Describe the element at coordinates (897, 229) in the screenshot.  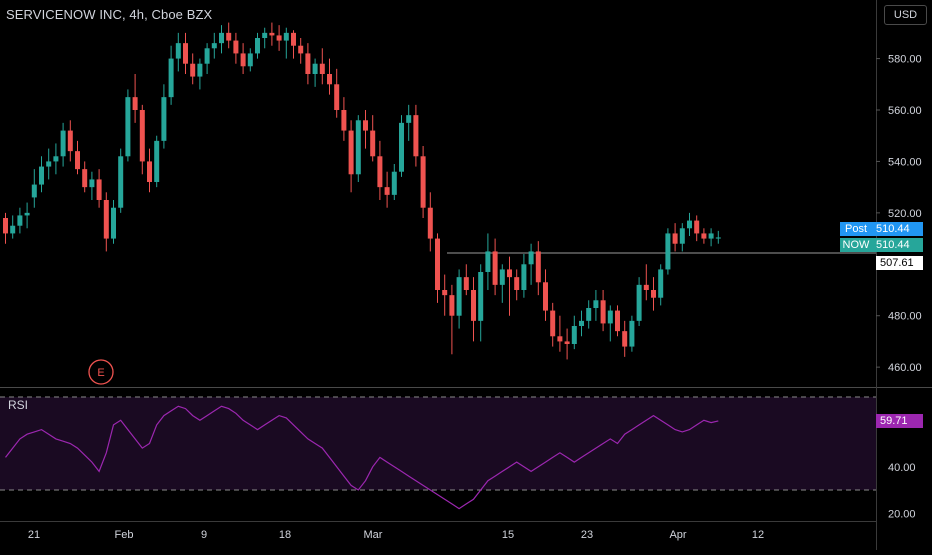
I see `post-value: 510.44` at that location.